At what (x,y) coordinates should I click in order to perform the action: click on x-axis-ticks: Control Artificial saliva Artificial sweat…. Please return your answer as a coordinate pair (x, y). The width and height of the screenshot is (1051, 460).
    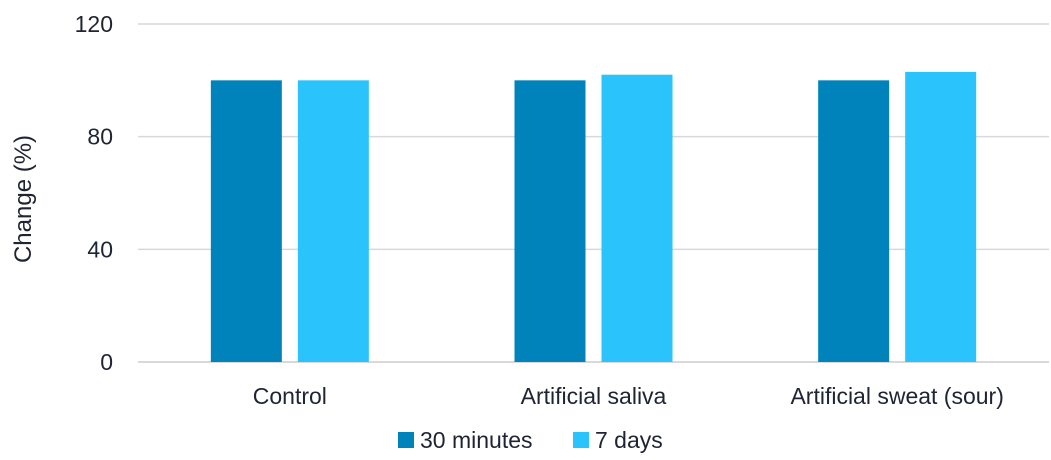
    Looking at the image, I should click on (628, 396).